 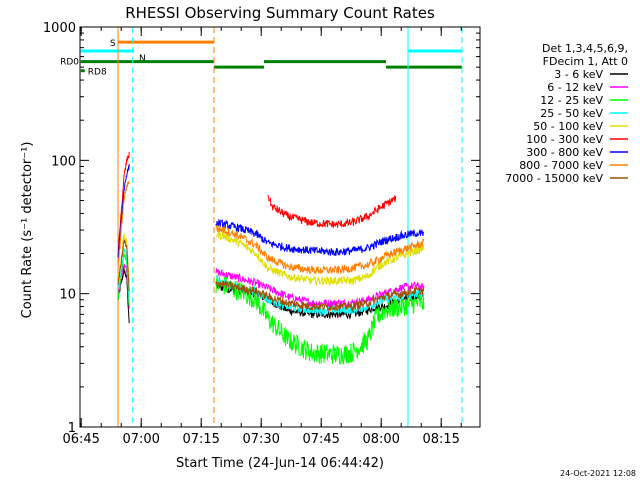 I want to click on chart-title: RHESSI Observing Summary Count Rates, so click(x=280, y=13).